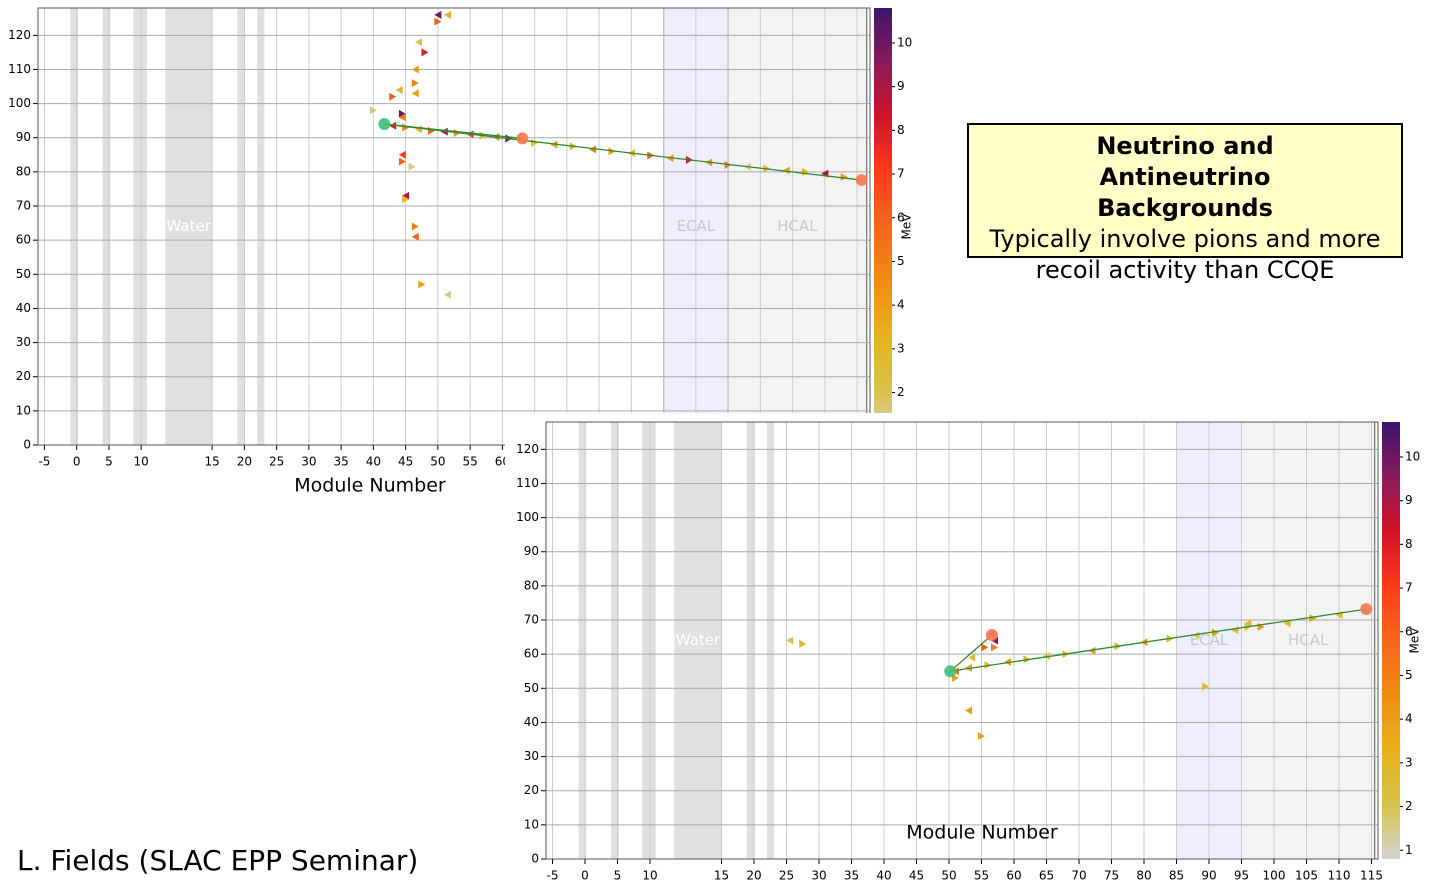 Image resolution: width=1440 pixels, height=896 pixels. Describe the element at coordinates (370, 486) in the screenshot. I see `x-axis-label: Module Number` at that location.